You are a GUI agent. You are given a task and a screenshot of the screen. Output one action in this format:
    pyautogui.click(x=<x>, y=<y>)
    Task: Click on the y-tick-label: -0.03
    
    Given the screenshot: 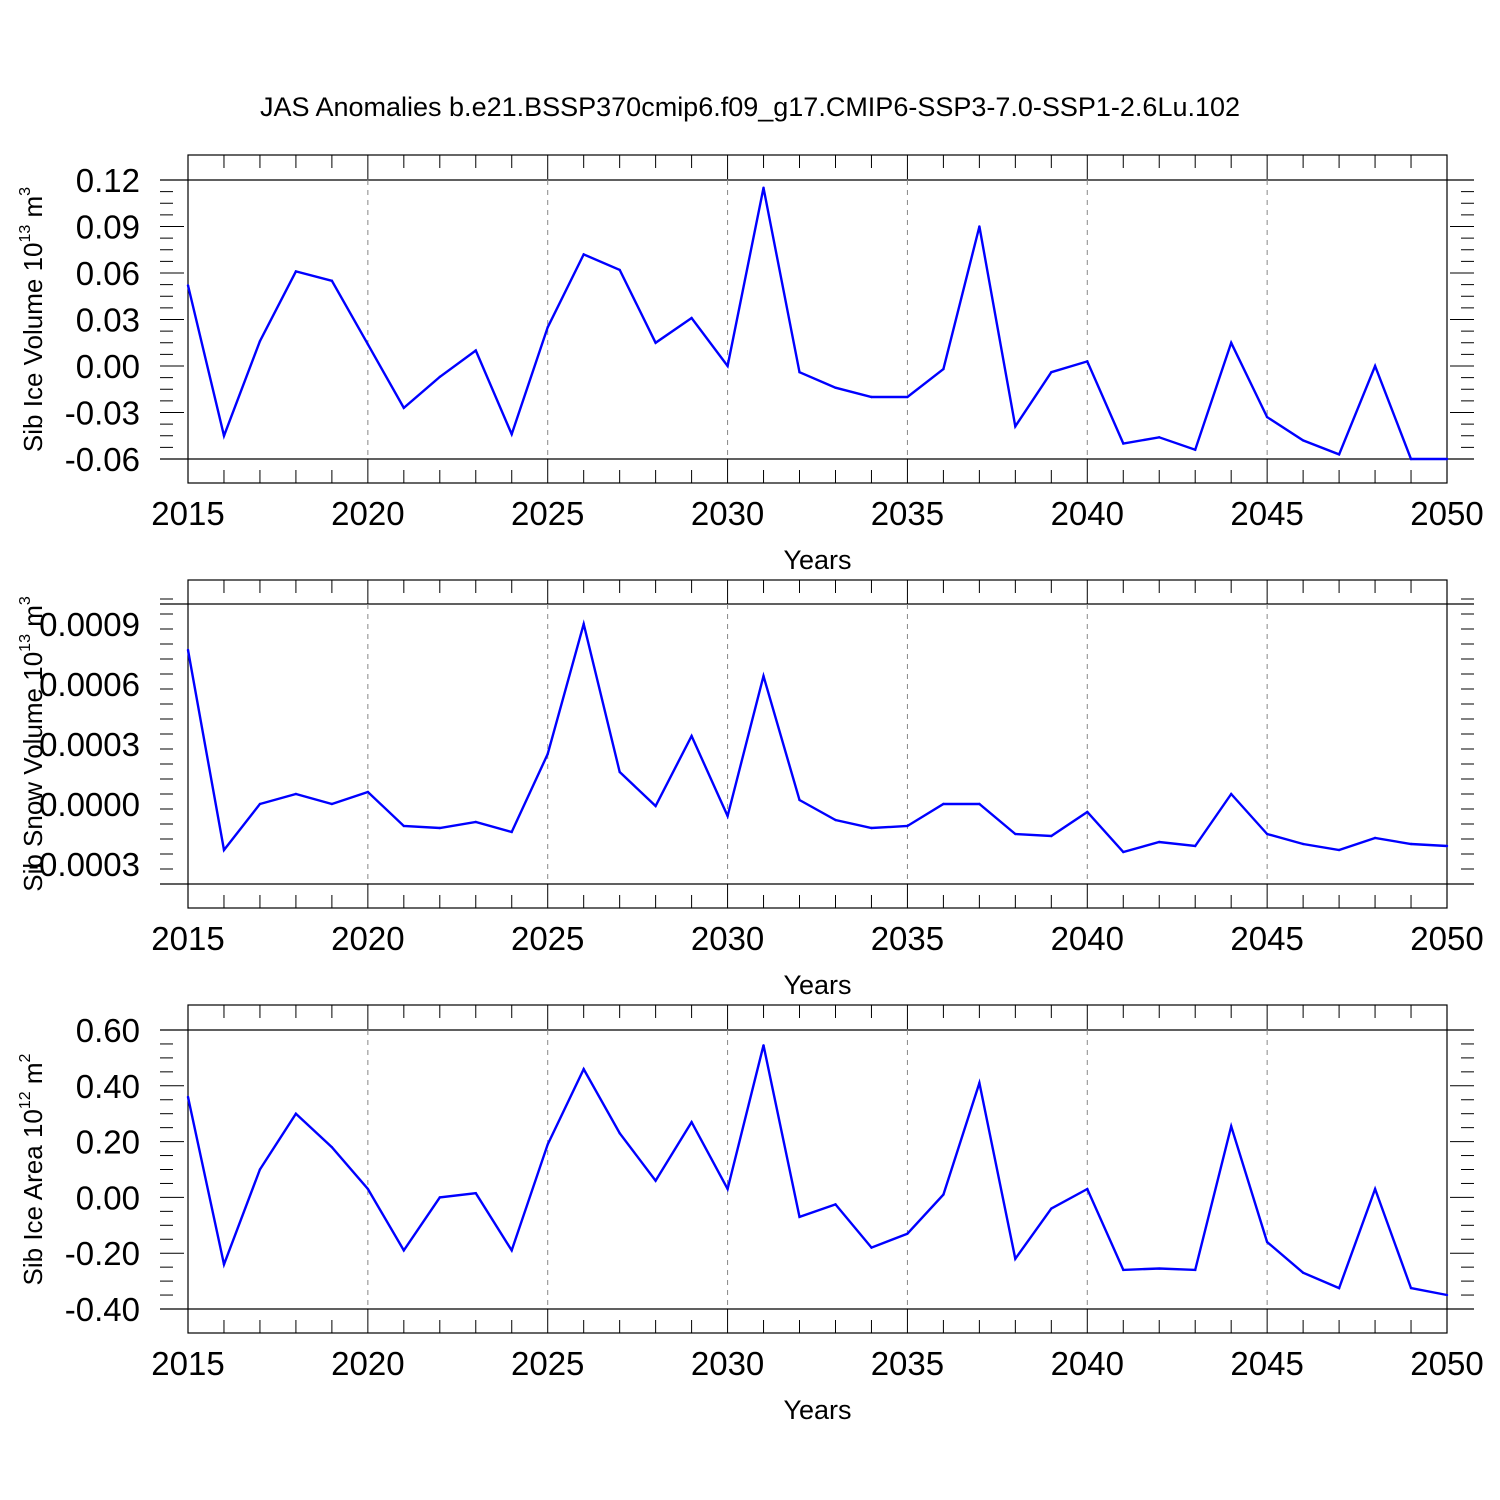 What is the action you would take?
    pyautogui.click(x=102, y=413)
    